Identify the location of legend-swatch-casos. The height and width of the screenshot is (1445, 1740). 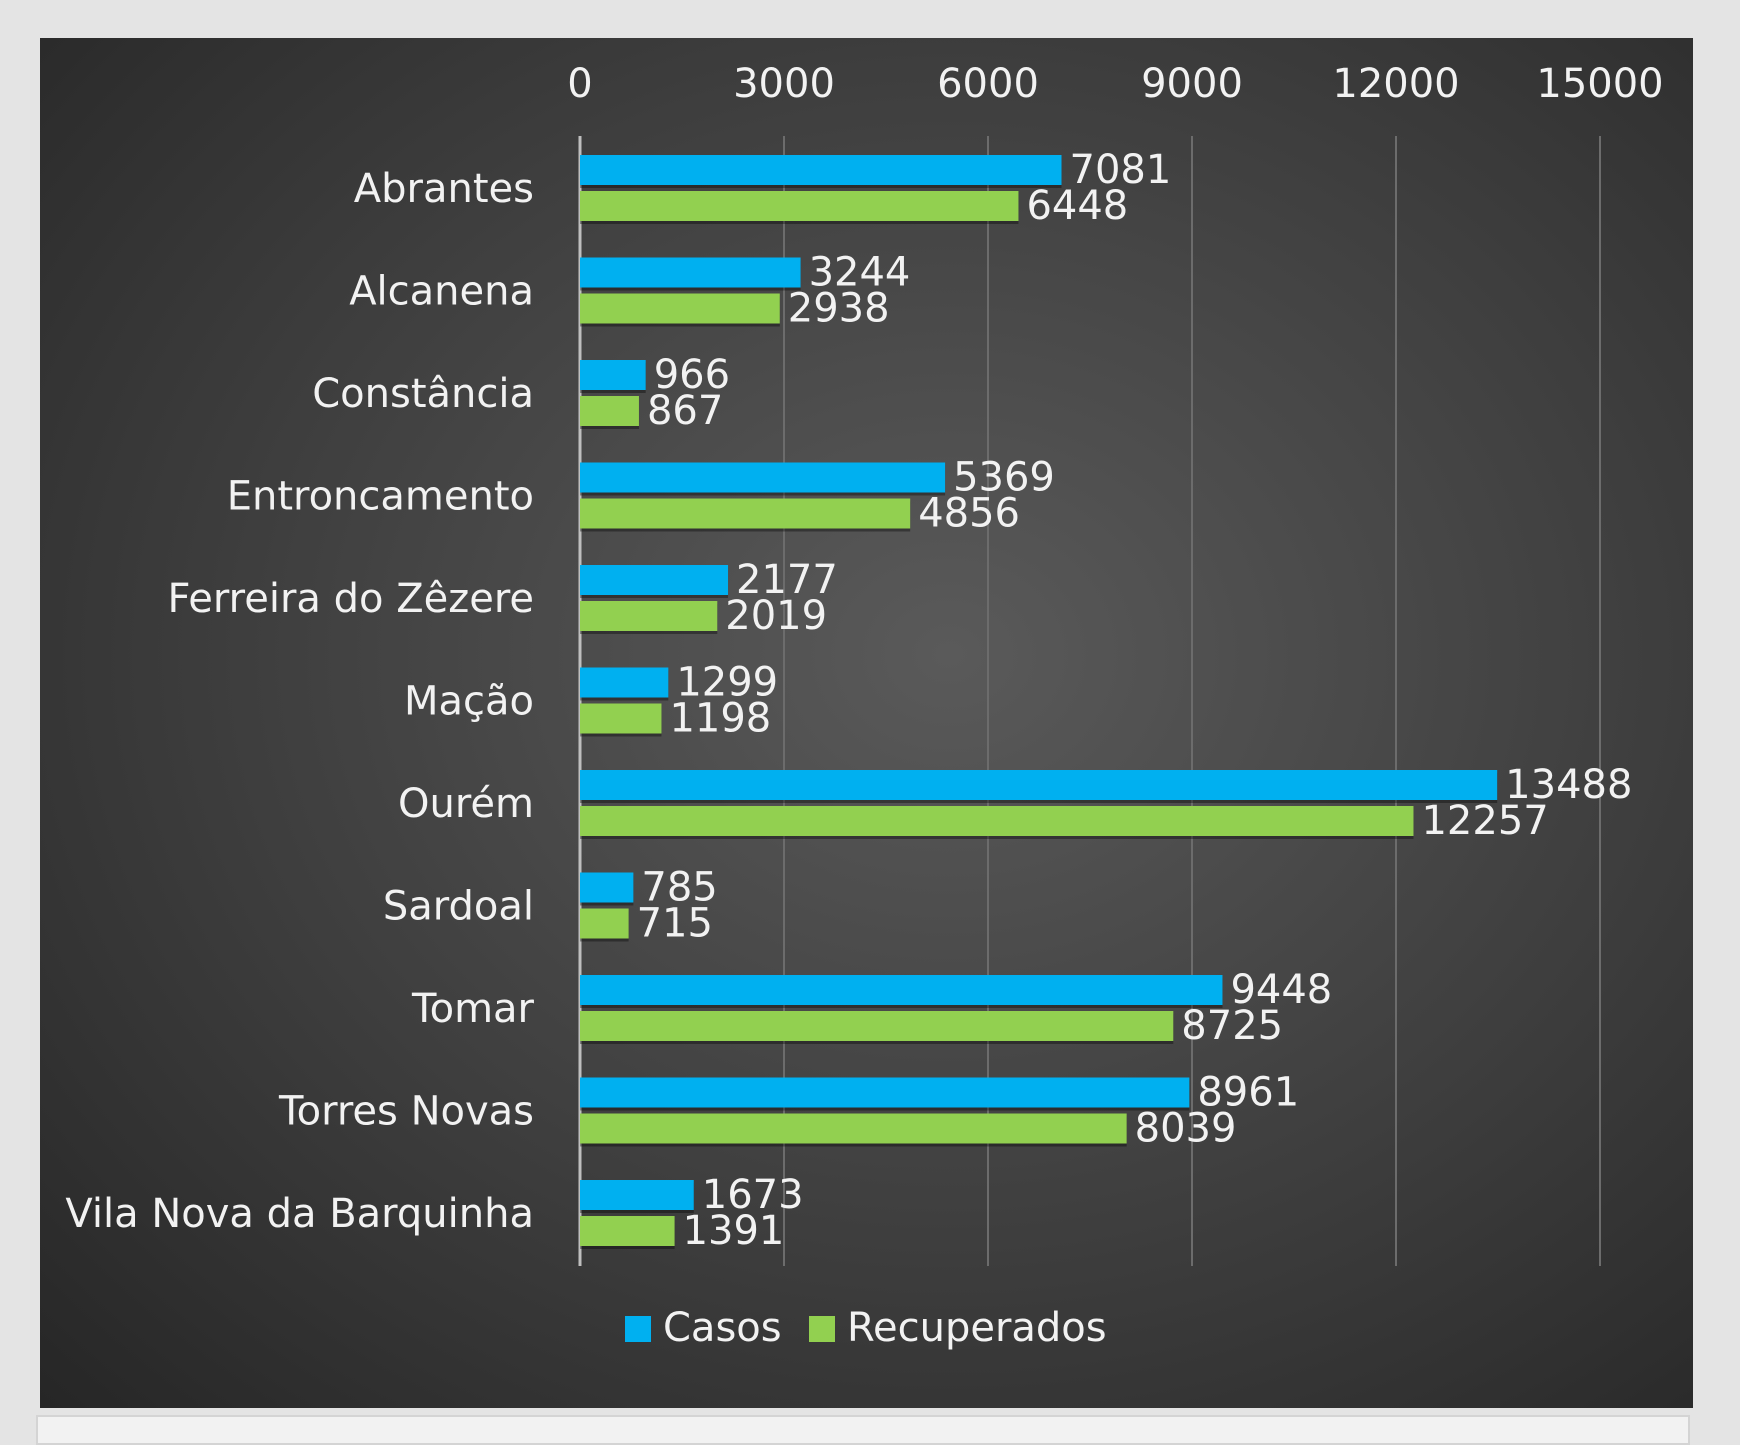
(638, 1329).